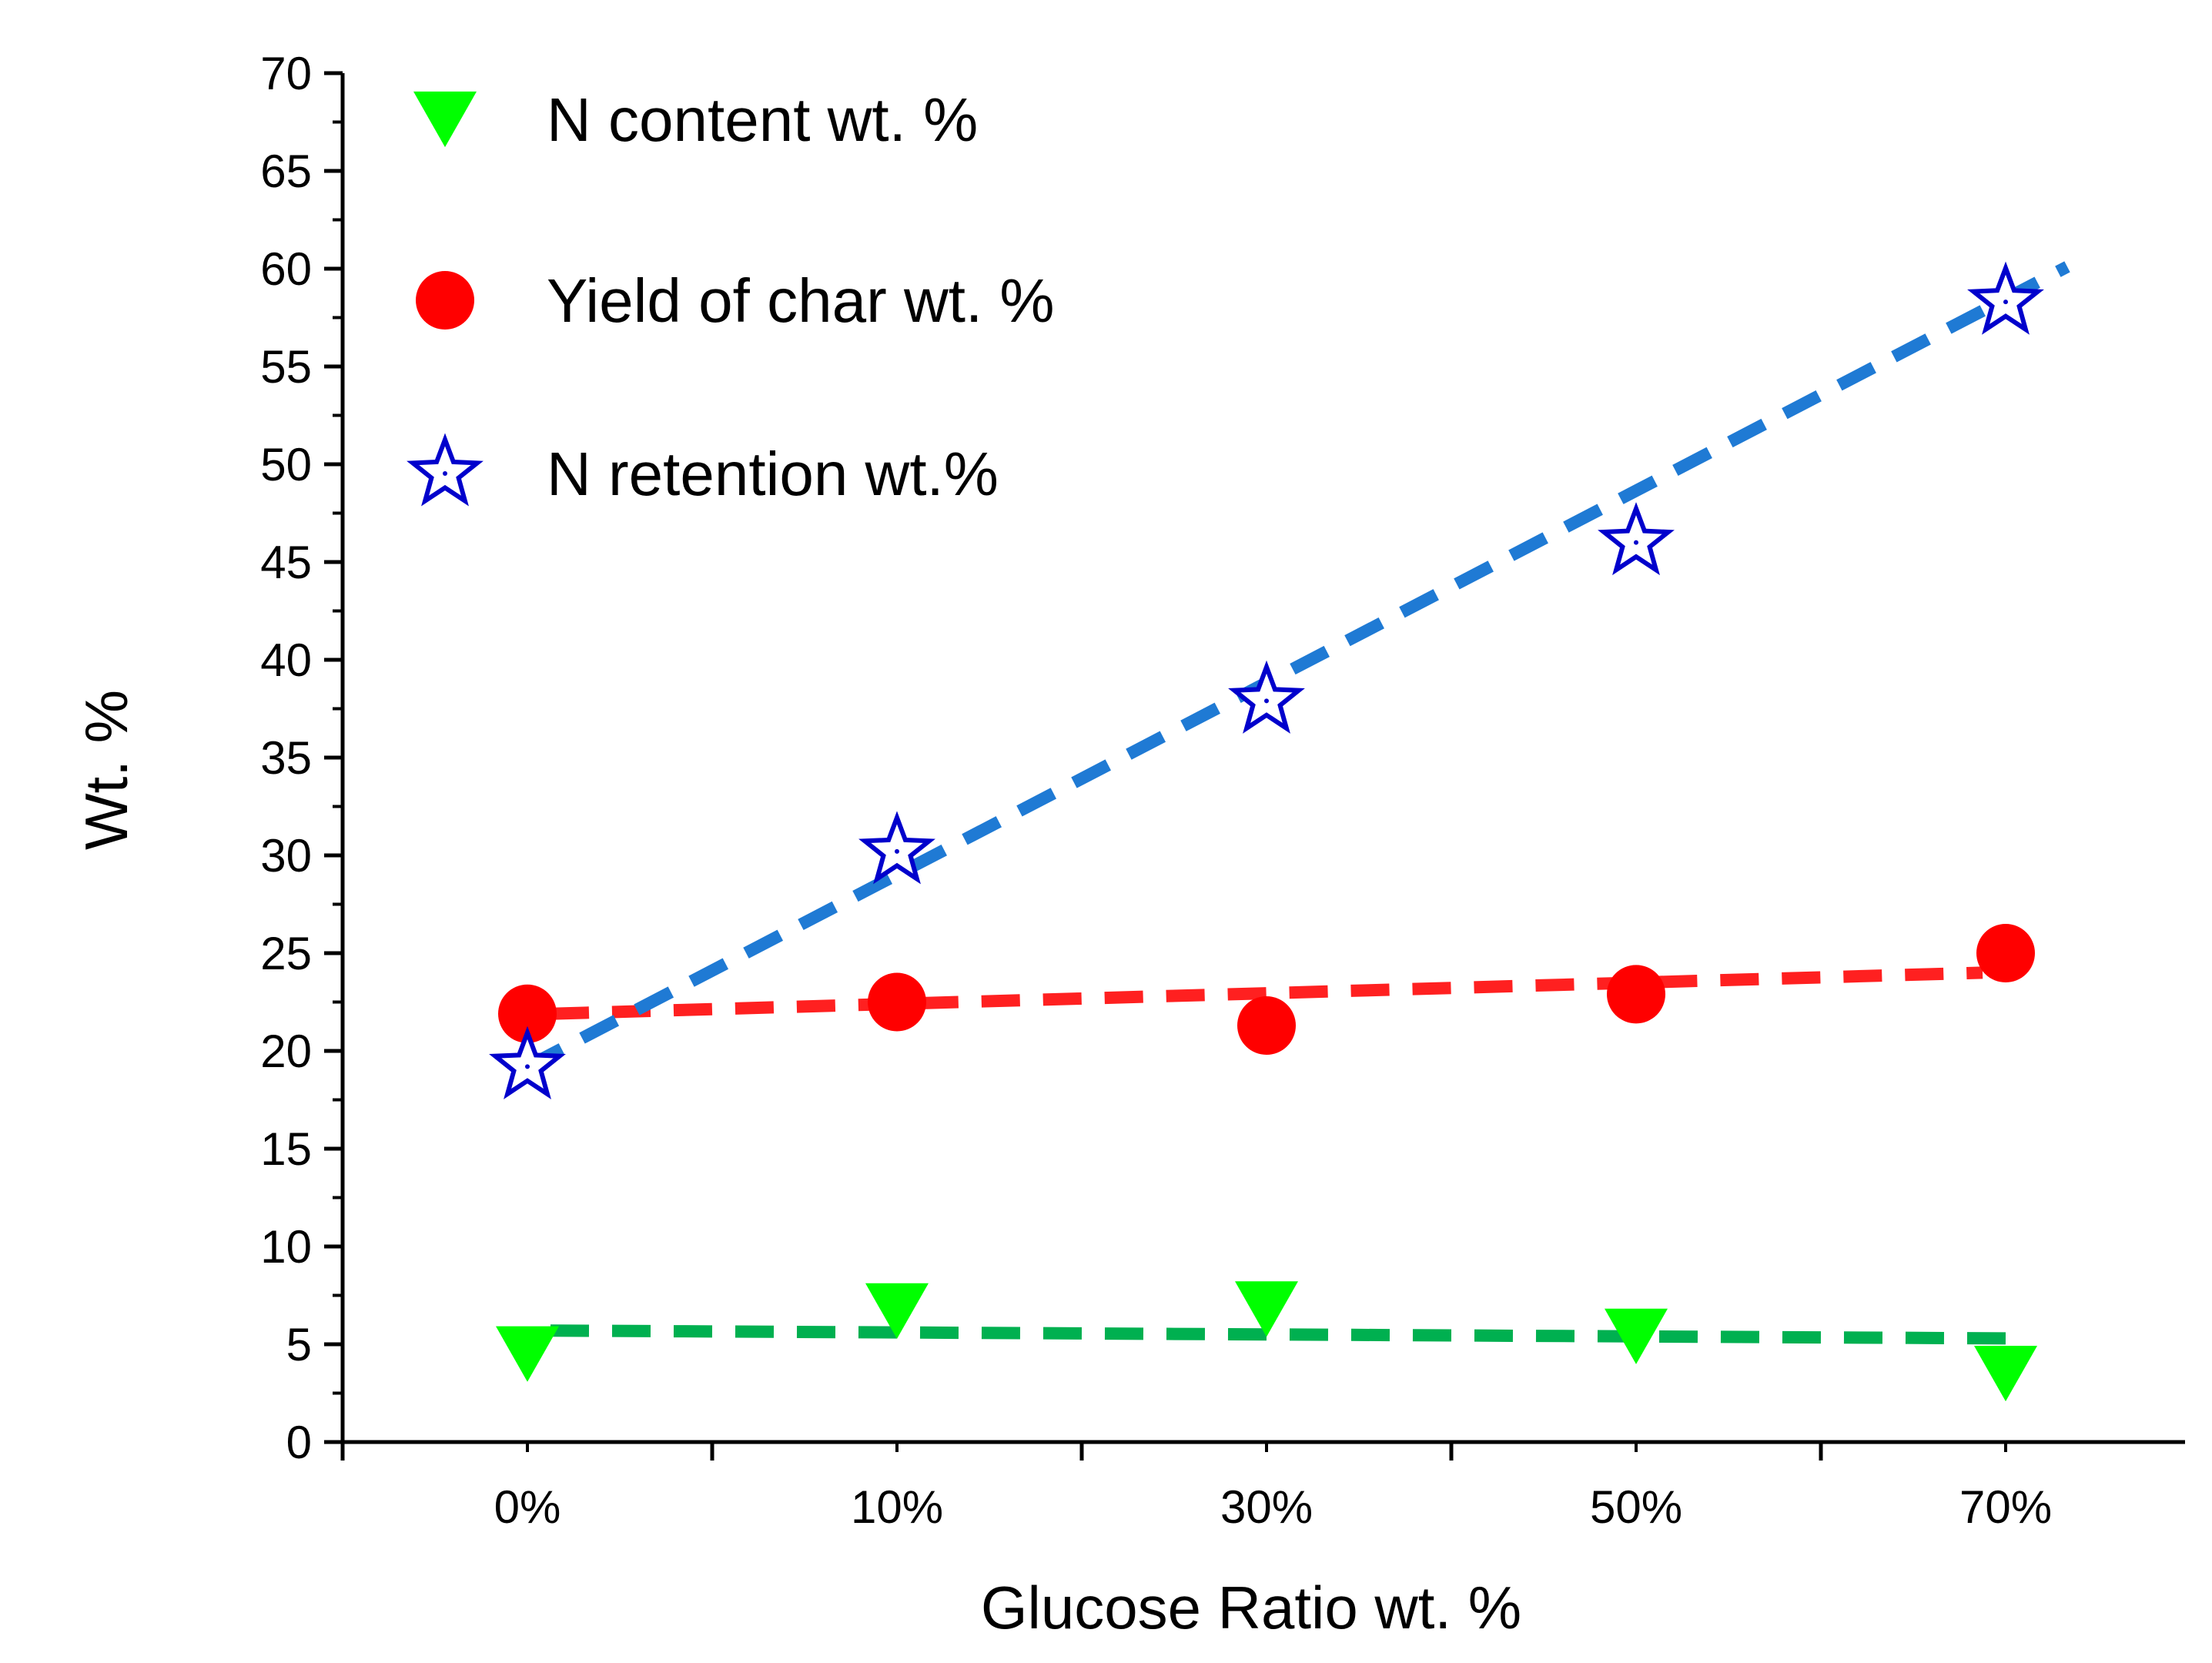 This screenshot has height=1663, width=2212. Describe the element at coordinates (286, 856) in the screenshot. I see `y-tick-label: 30` at that location.